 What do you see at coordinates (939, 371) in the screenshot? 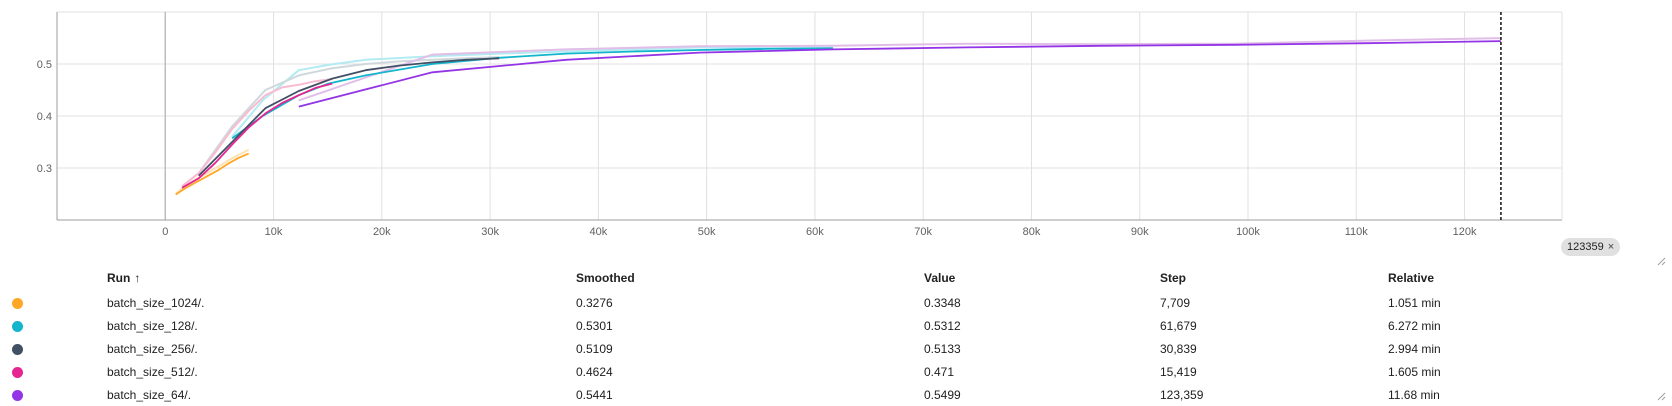
I see `raw-value-cell: 0.471` at bounding box center [939, 371].